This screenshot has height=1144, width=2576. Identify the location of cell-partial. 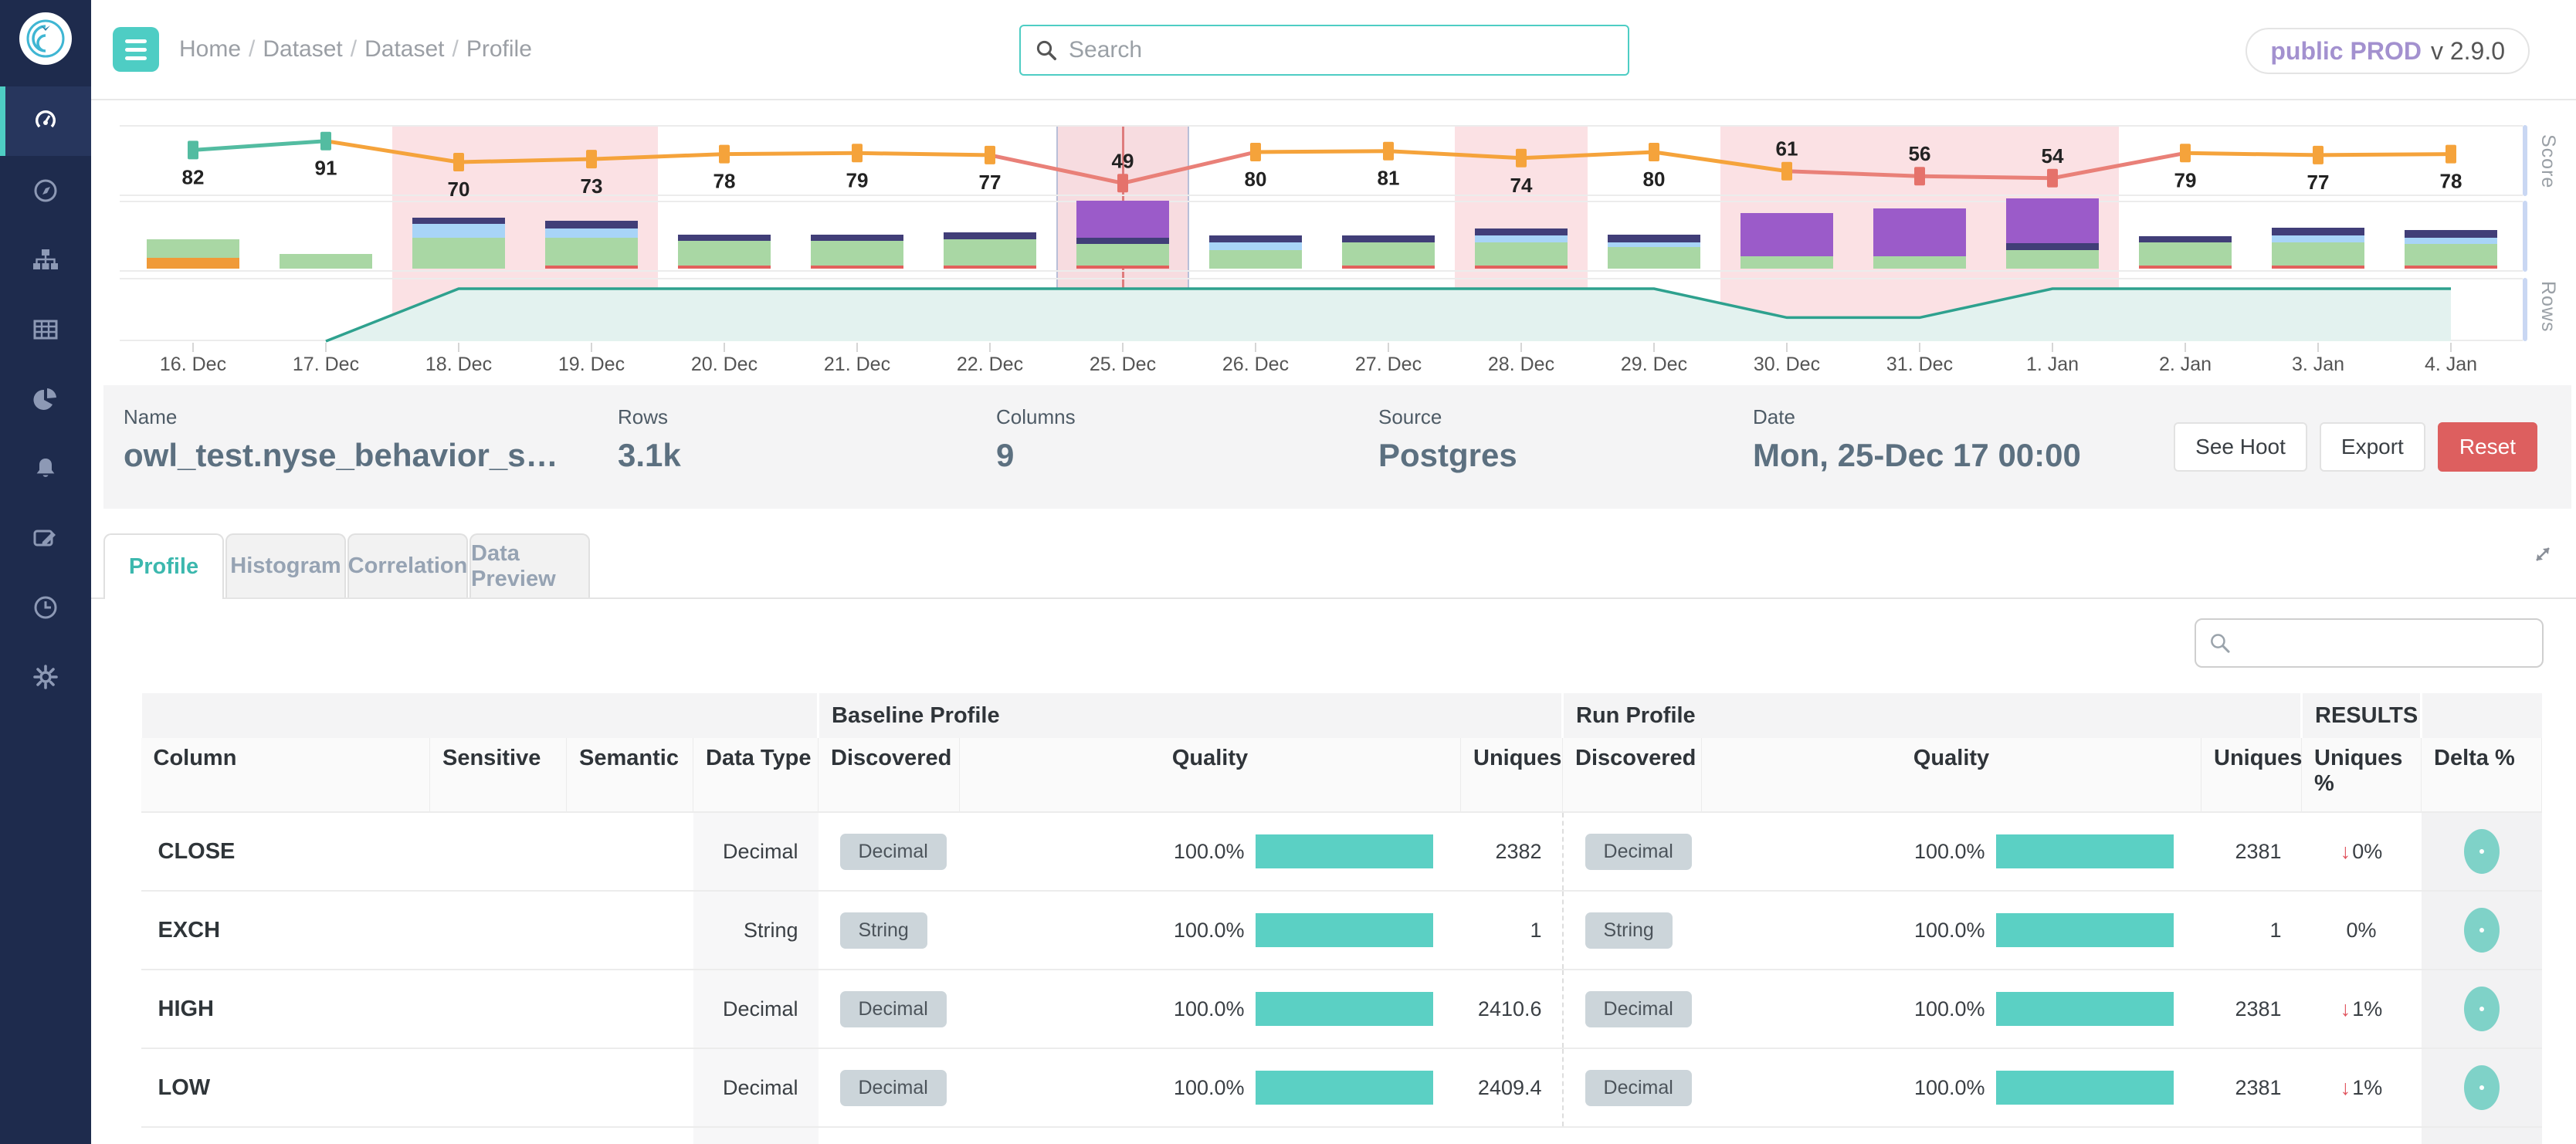
(498, 1135).